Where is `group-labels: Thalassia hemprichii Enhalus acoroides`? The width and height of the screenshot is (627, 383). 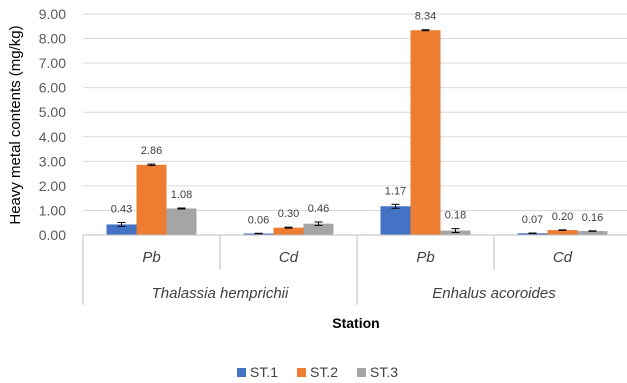
group-labels: Thalassia hemprichii Enhalus acoroides is located at coordinates (354, 293).